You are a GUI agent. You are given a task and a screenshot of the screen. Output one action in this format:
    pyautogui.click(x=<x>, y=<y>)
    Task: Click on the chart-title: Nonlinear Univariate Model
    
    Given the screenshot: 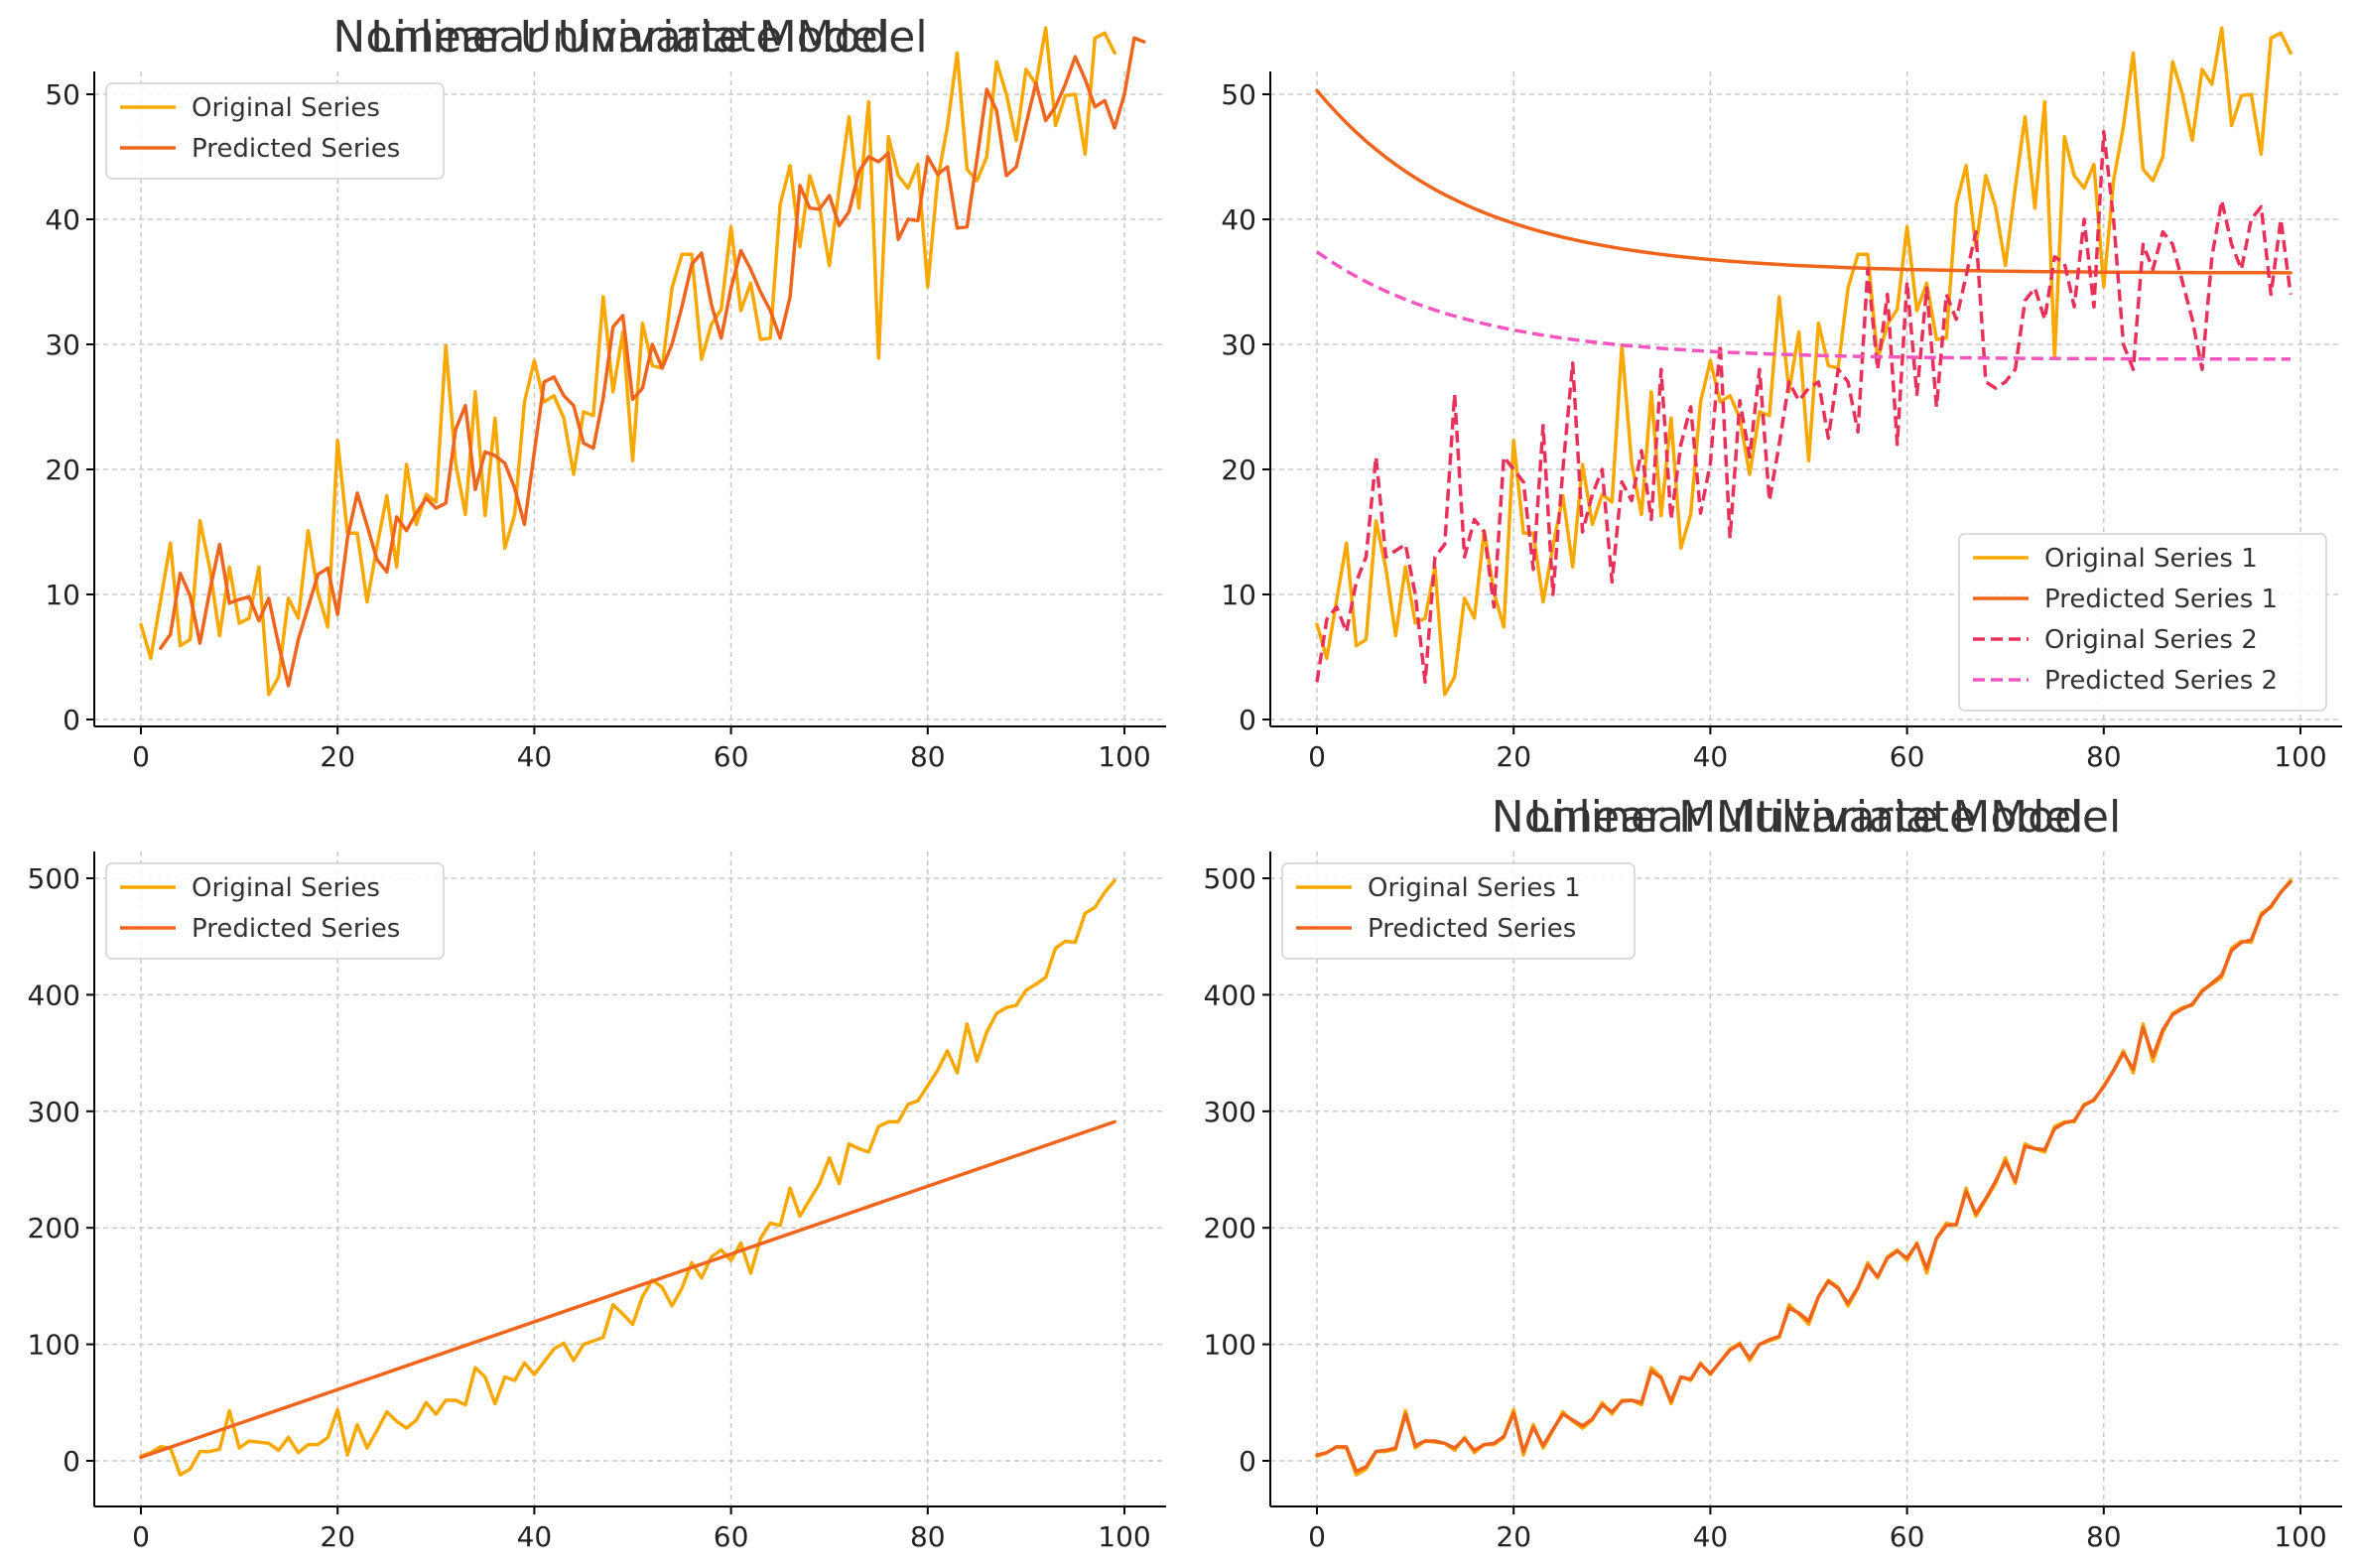 What is the action you would take?
    pyautogui.click(x=629, y=37)
    